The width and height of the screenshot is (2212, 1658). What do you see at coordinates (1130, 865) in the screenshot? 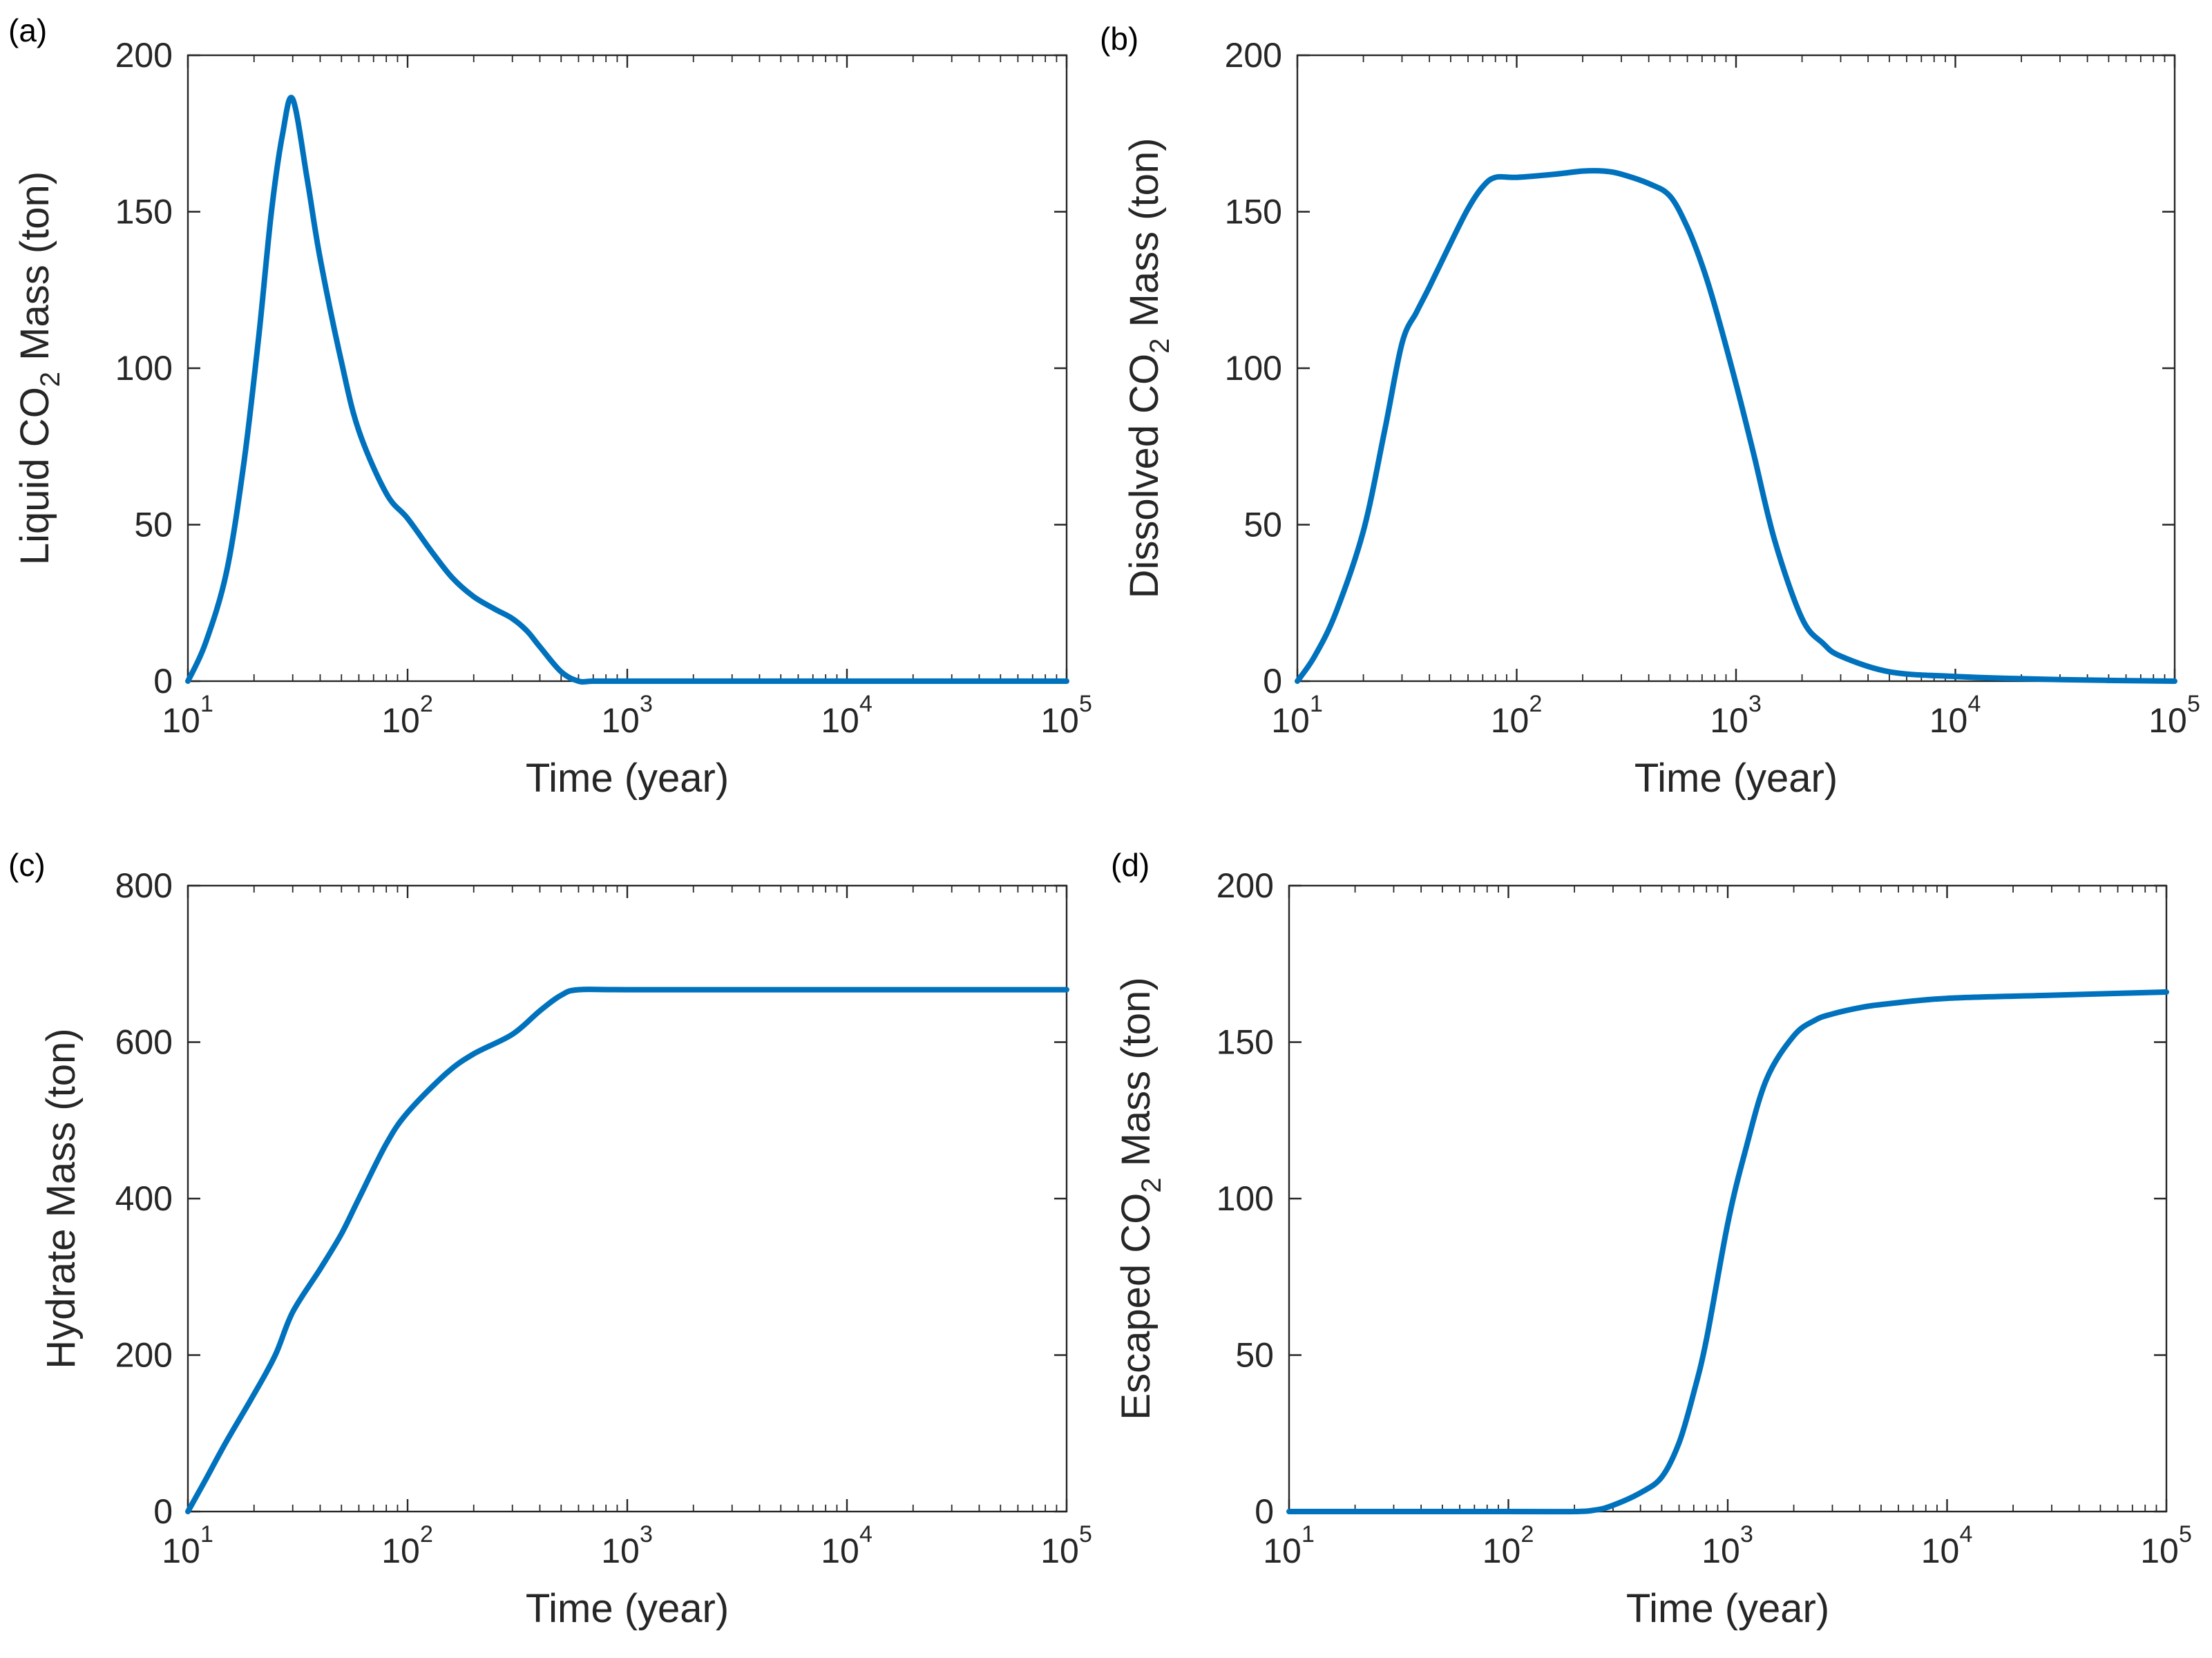
I see `panel-label: (d)` at bounding box center [1130, 865].